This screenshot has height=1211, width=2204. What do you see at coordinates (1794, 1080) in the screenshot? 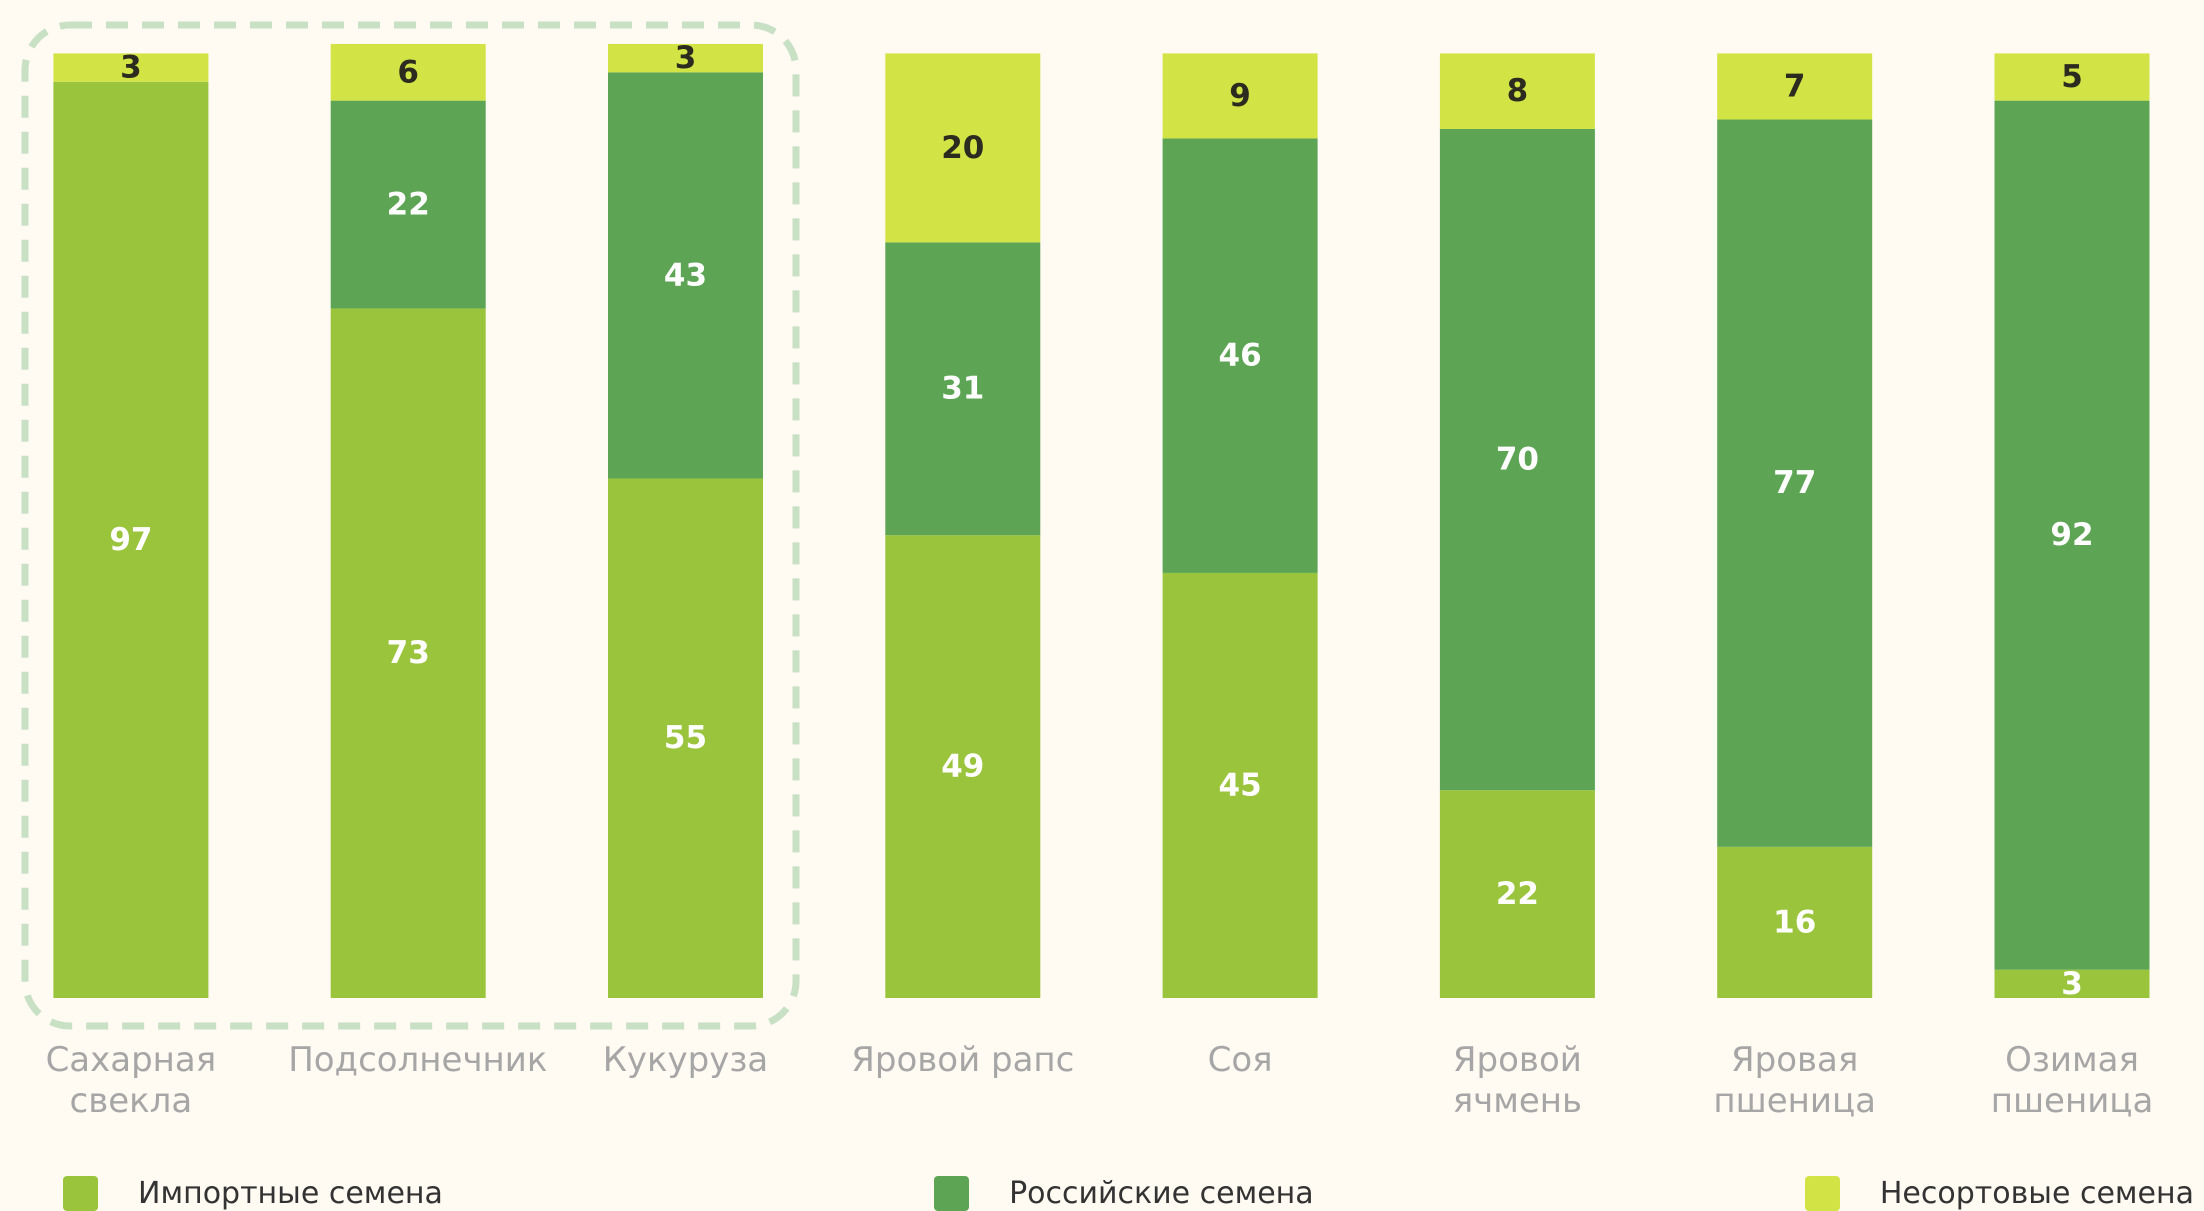
I see `category-label: Яровая пшеница` at bounding box center [1794, 1080].